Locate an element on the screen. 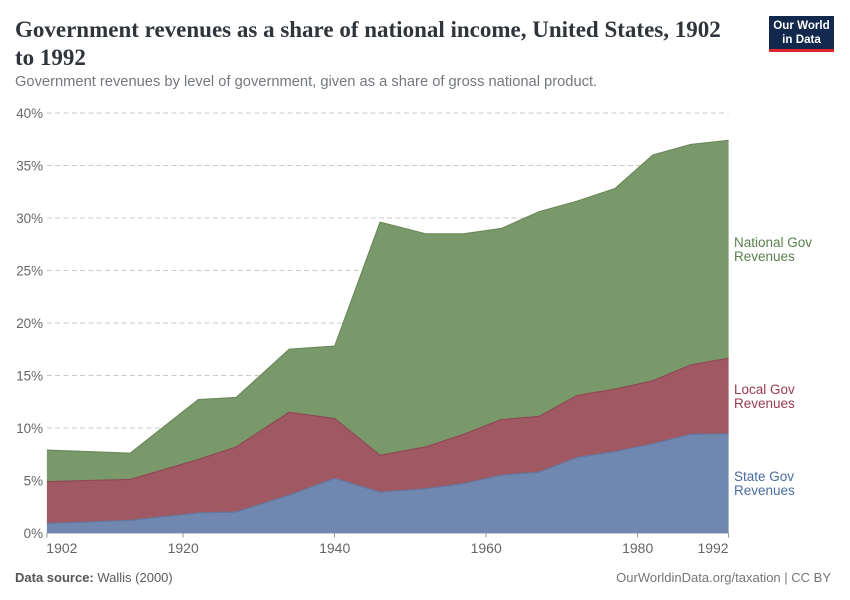 This screenshot has height=600, width=850. svg-text: 1902 is located at coordinates (61, 548).